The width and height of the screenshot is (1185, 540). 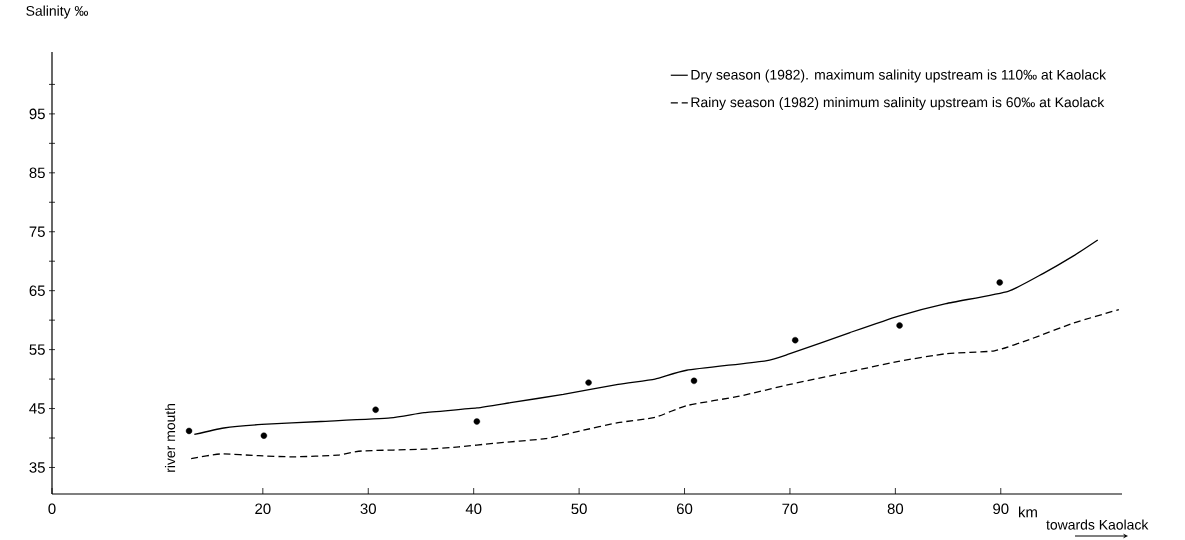 What do you see at coordinates (473, 509) in the screenshot?
I see `x-tick-label: 40` at bounding box center [473, 509].